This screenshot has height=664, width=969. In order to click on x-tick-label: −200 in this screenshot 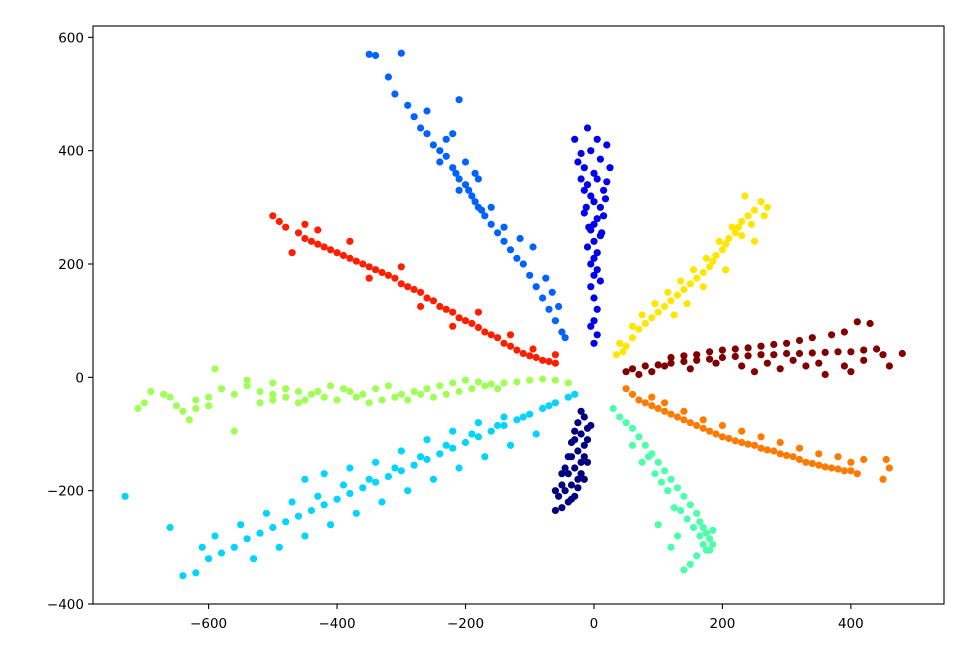, I will do `click(465, 624)`.